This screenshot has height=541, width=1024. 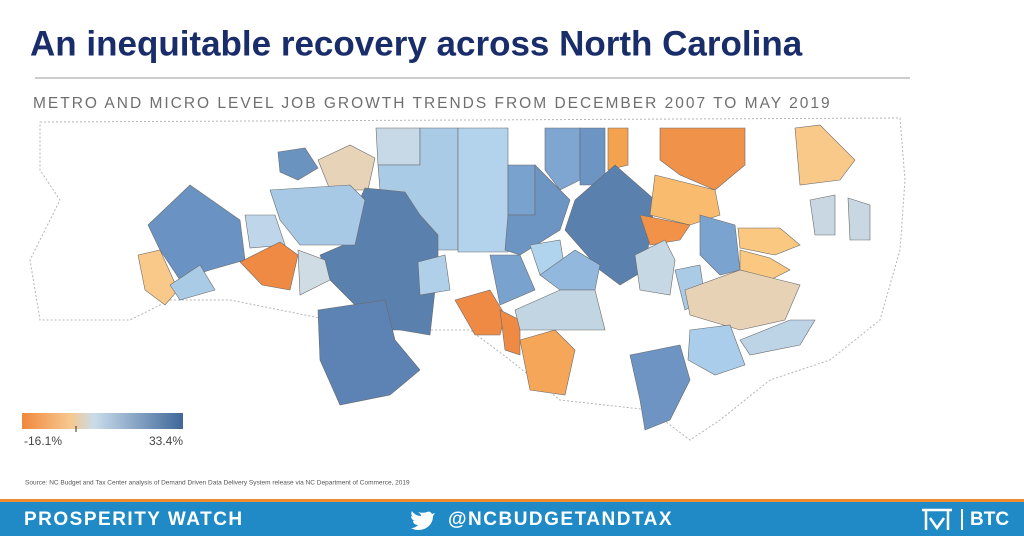 I want to click on legend-min: -16.1%, so click(x=43, y=441).